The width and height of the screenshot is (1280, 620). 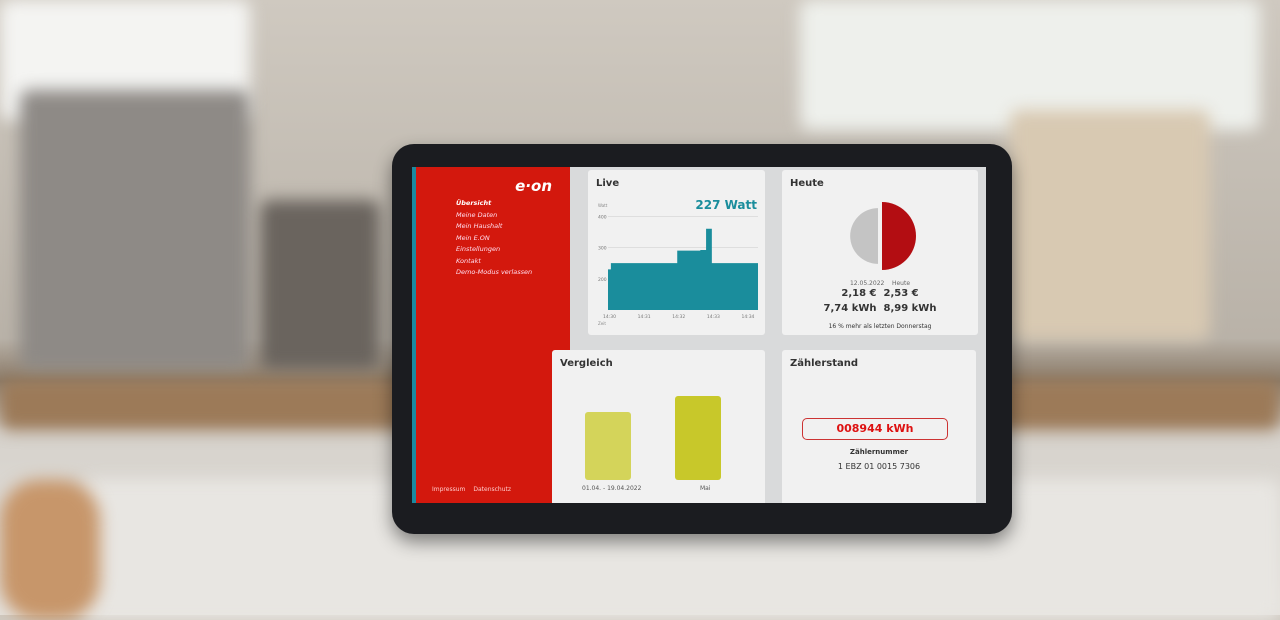 What do you see at coordinates (533, 186) in the screenshot?
I see `eon-logo: e·on` at bounding box center [533, 186].